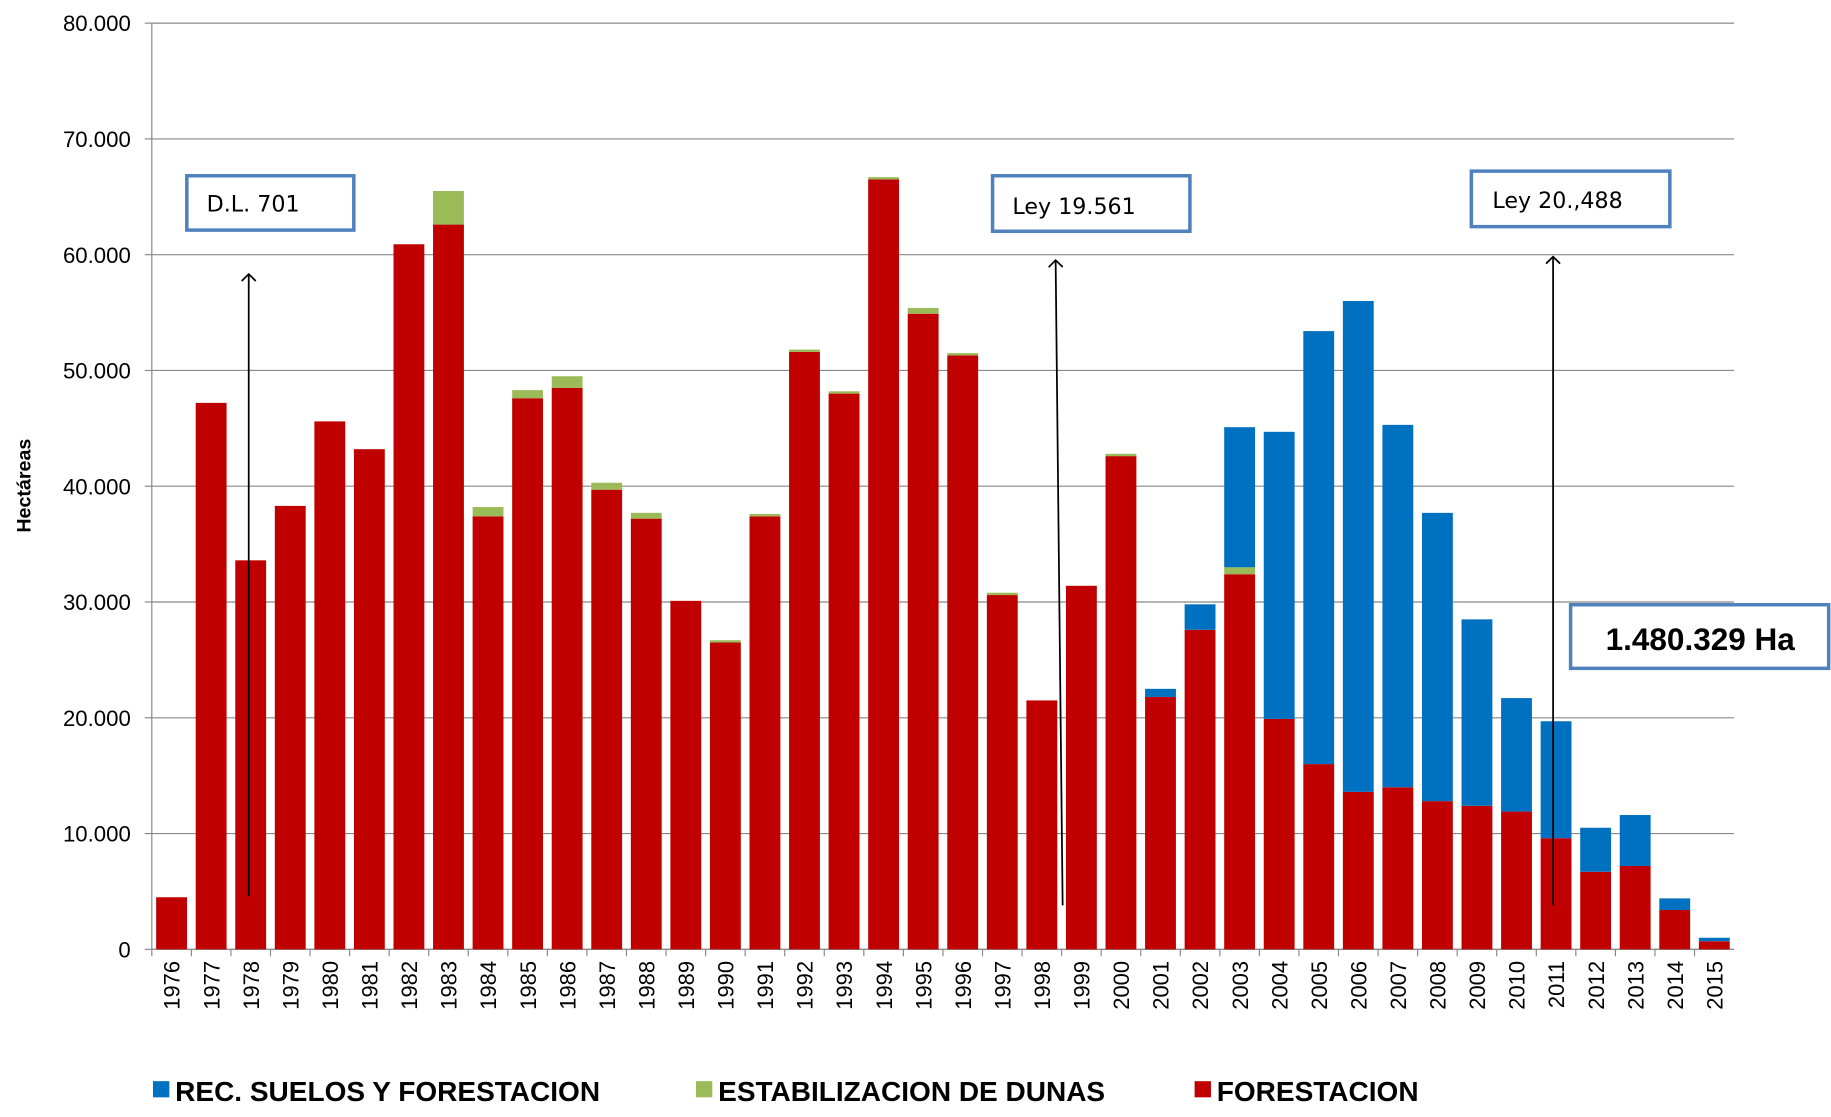 This screenshot has height=1117, width=1831. I want to click on x-tick-label: 1993, so click(844, 985).